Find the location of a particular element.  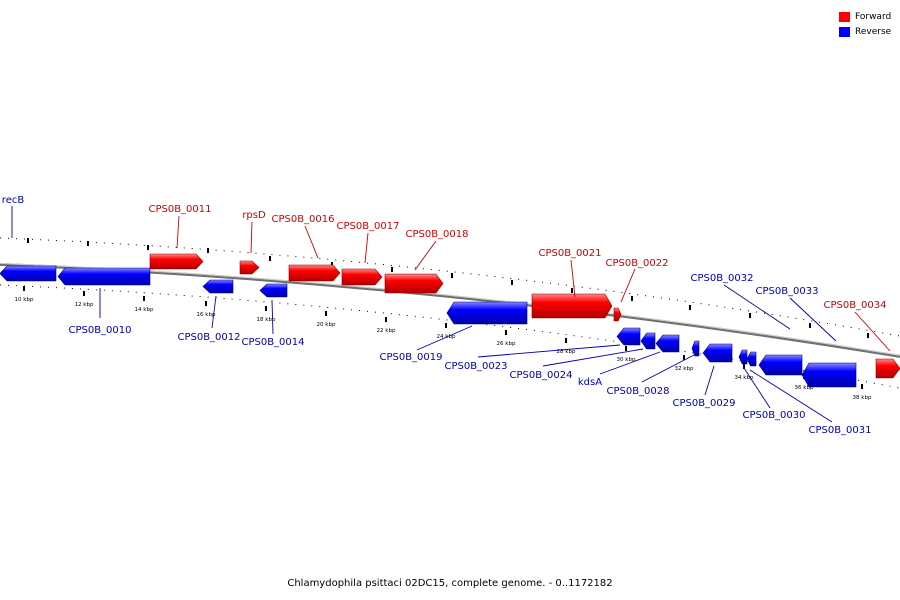

legend-reverse: Reverse is located at coordinates (865, 31).